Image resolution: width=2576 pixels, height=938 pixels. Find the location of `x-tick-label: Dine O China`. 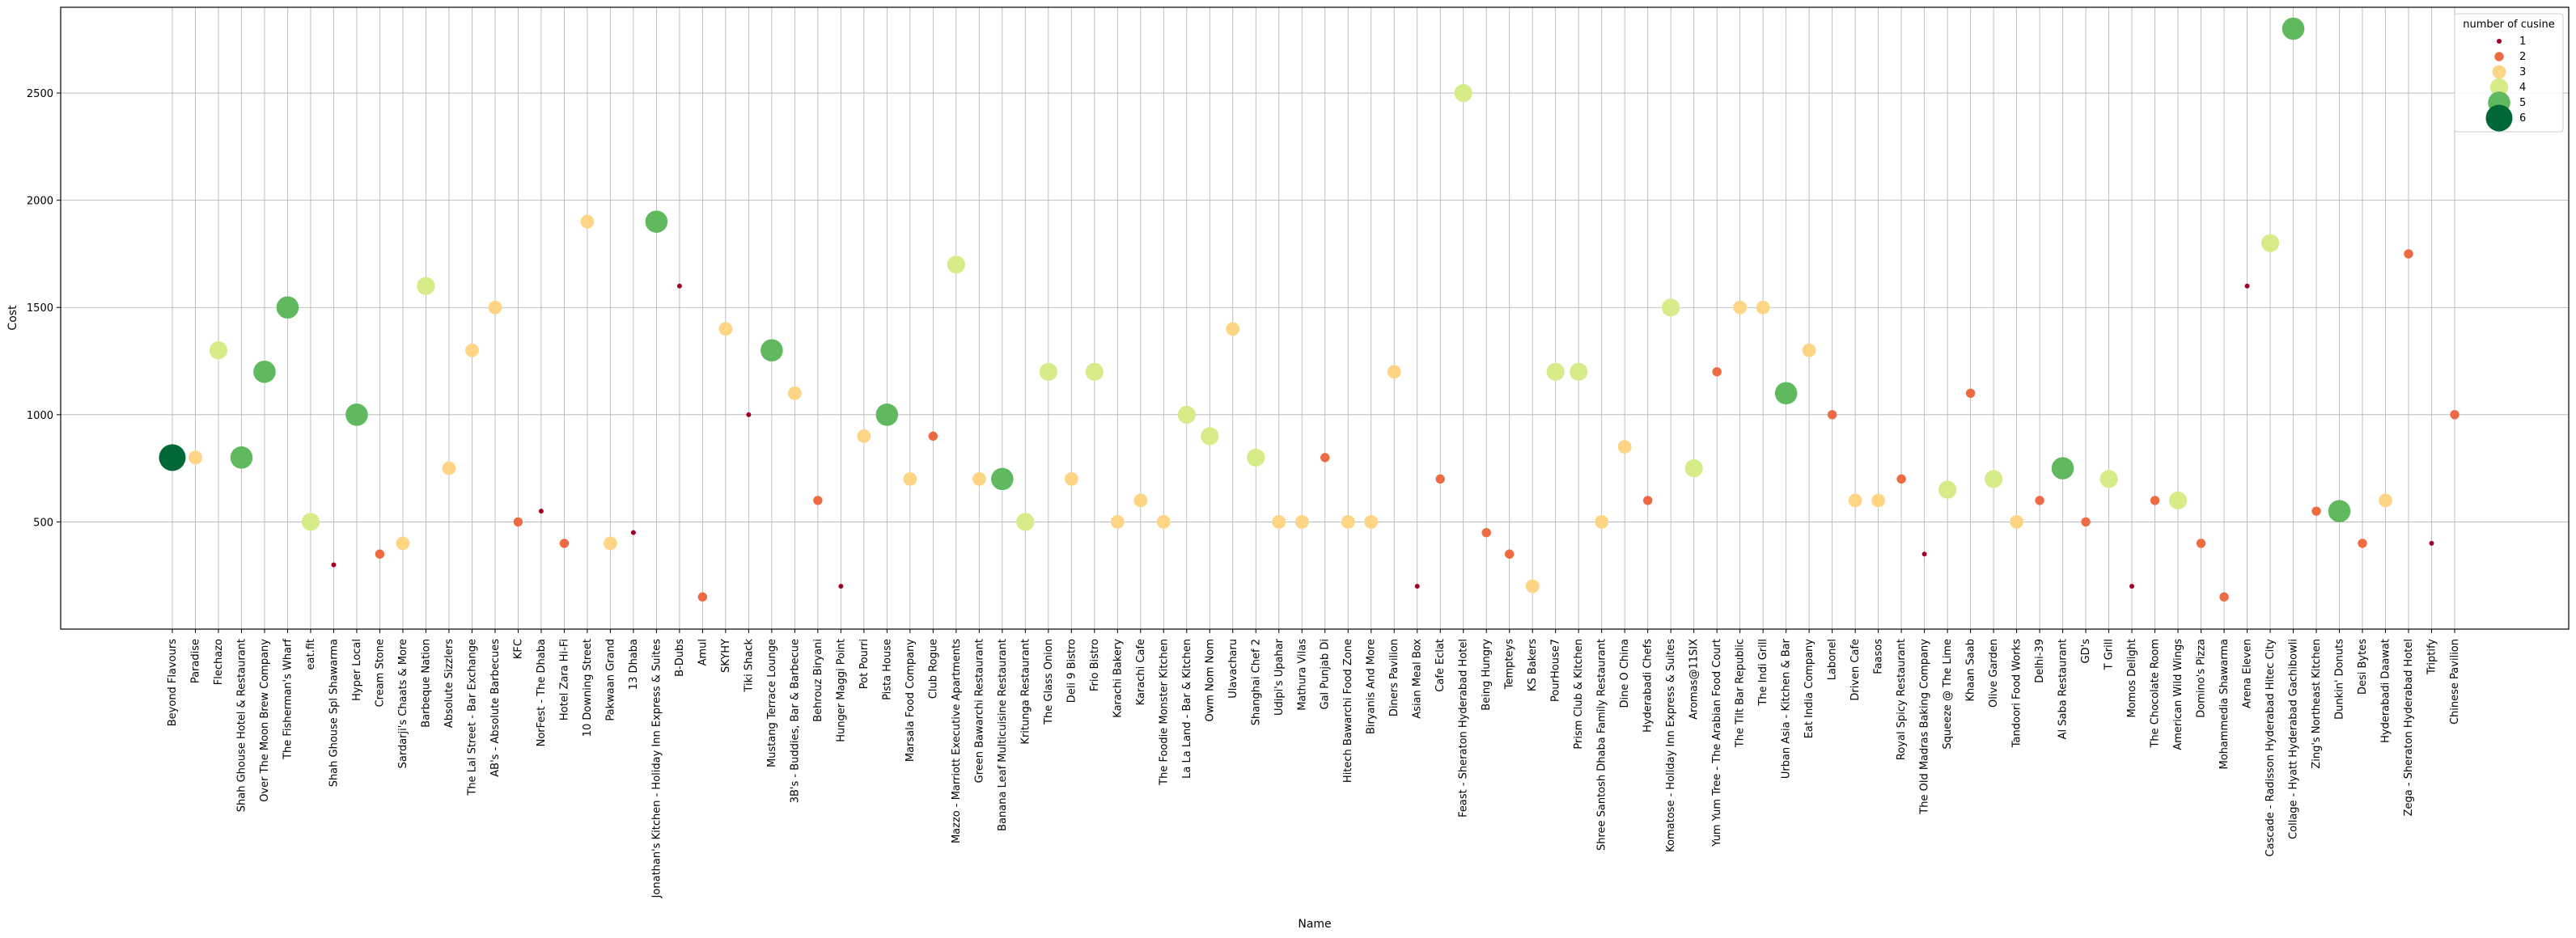

x-tick-label: Dine O China is located at coordinates (1625, 673).